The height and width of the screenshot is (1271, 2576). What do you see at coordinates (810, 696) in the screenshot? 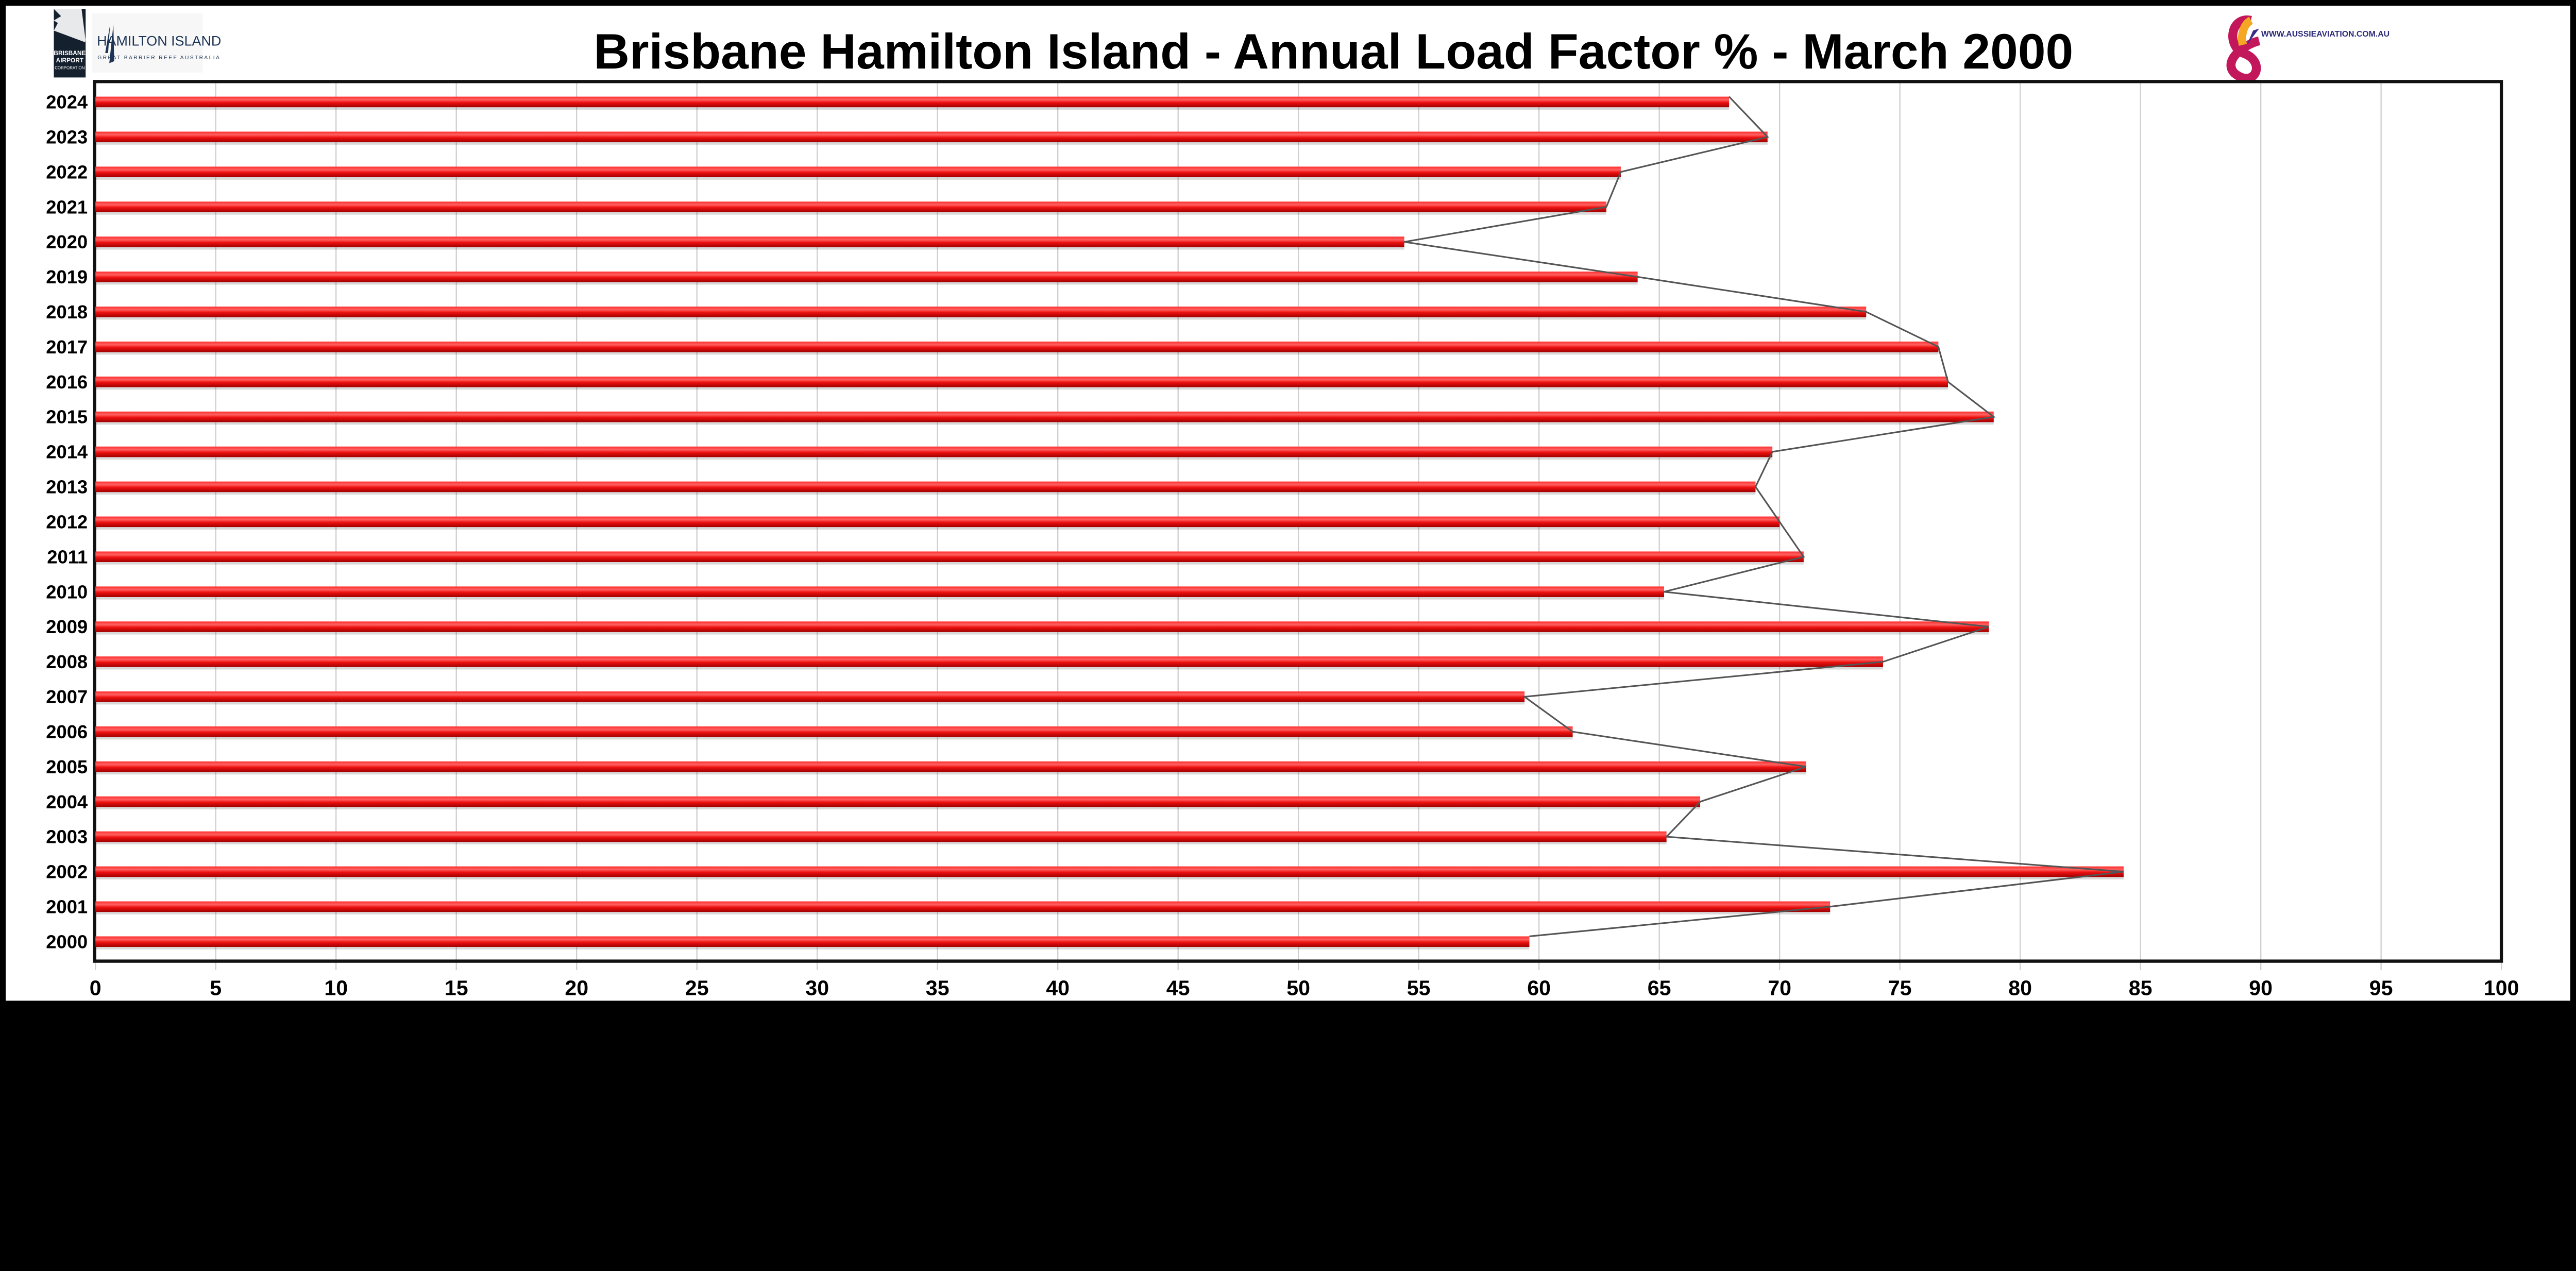
I see `bar-2007` at bounding box center [810, 696].